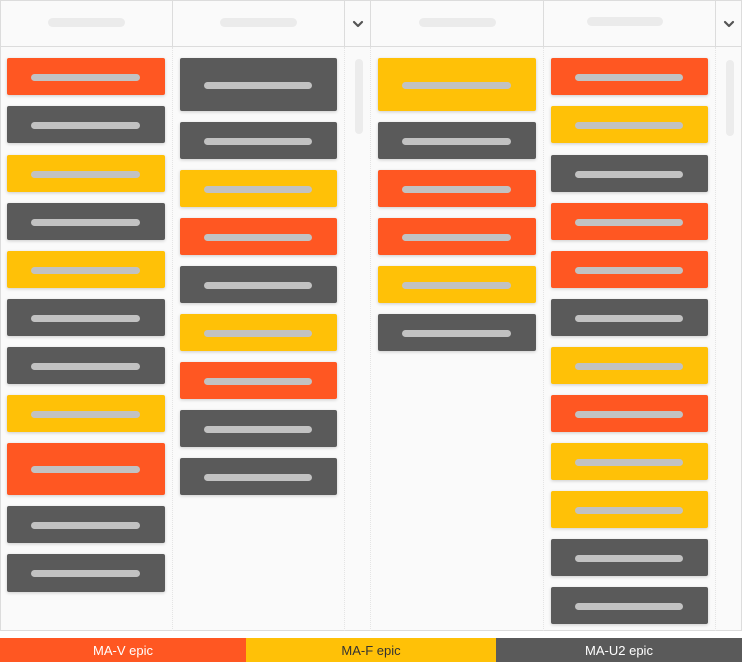  Describe the element at coordinates (123, 650) in the screenshot. I see `legend-item-ma-v: MA-V epic` at that location.